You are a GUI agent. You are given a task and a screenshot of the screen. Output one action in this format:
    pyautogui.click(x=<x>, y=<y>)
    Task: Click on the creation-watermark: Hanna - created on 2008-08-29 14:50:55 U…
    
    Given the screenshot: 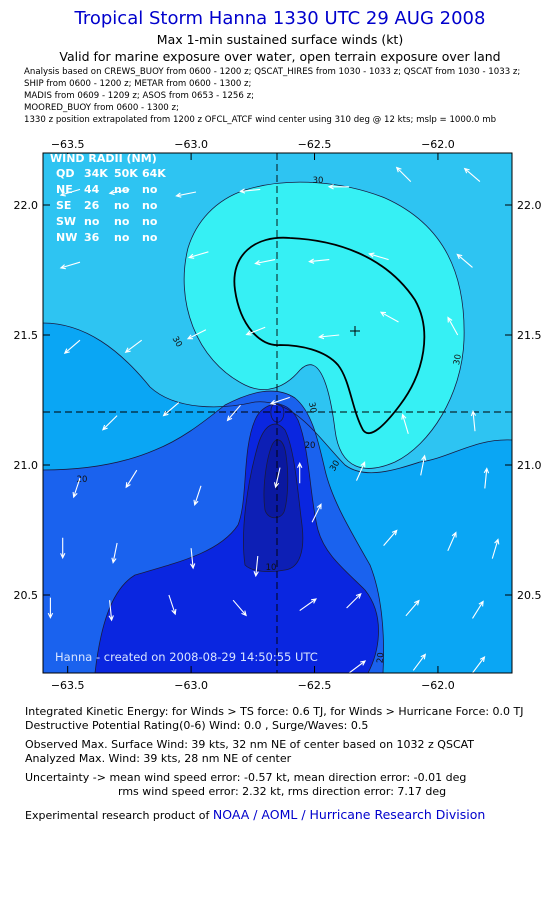 What is the action you would take?
    pyautogui.click(x=186, y=657)
    